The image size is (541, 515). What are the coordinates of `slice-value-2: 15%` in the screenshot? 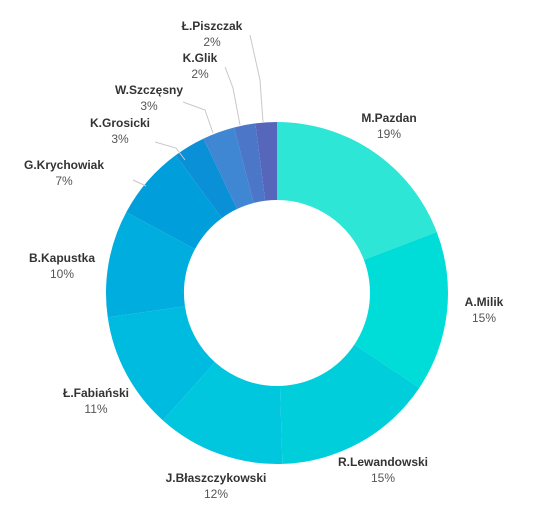 It's located at (383, 478).